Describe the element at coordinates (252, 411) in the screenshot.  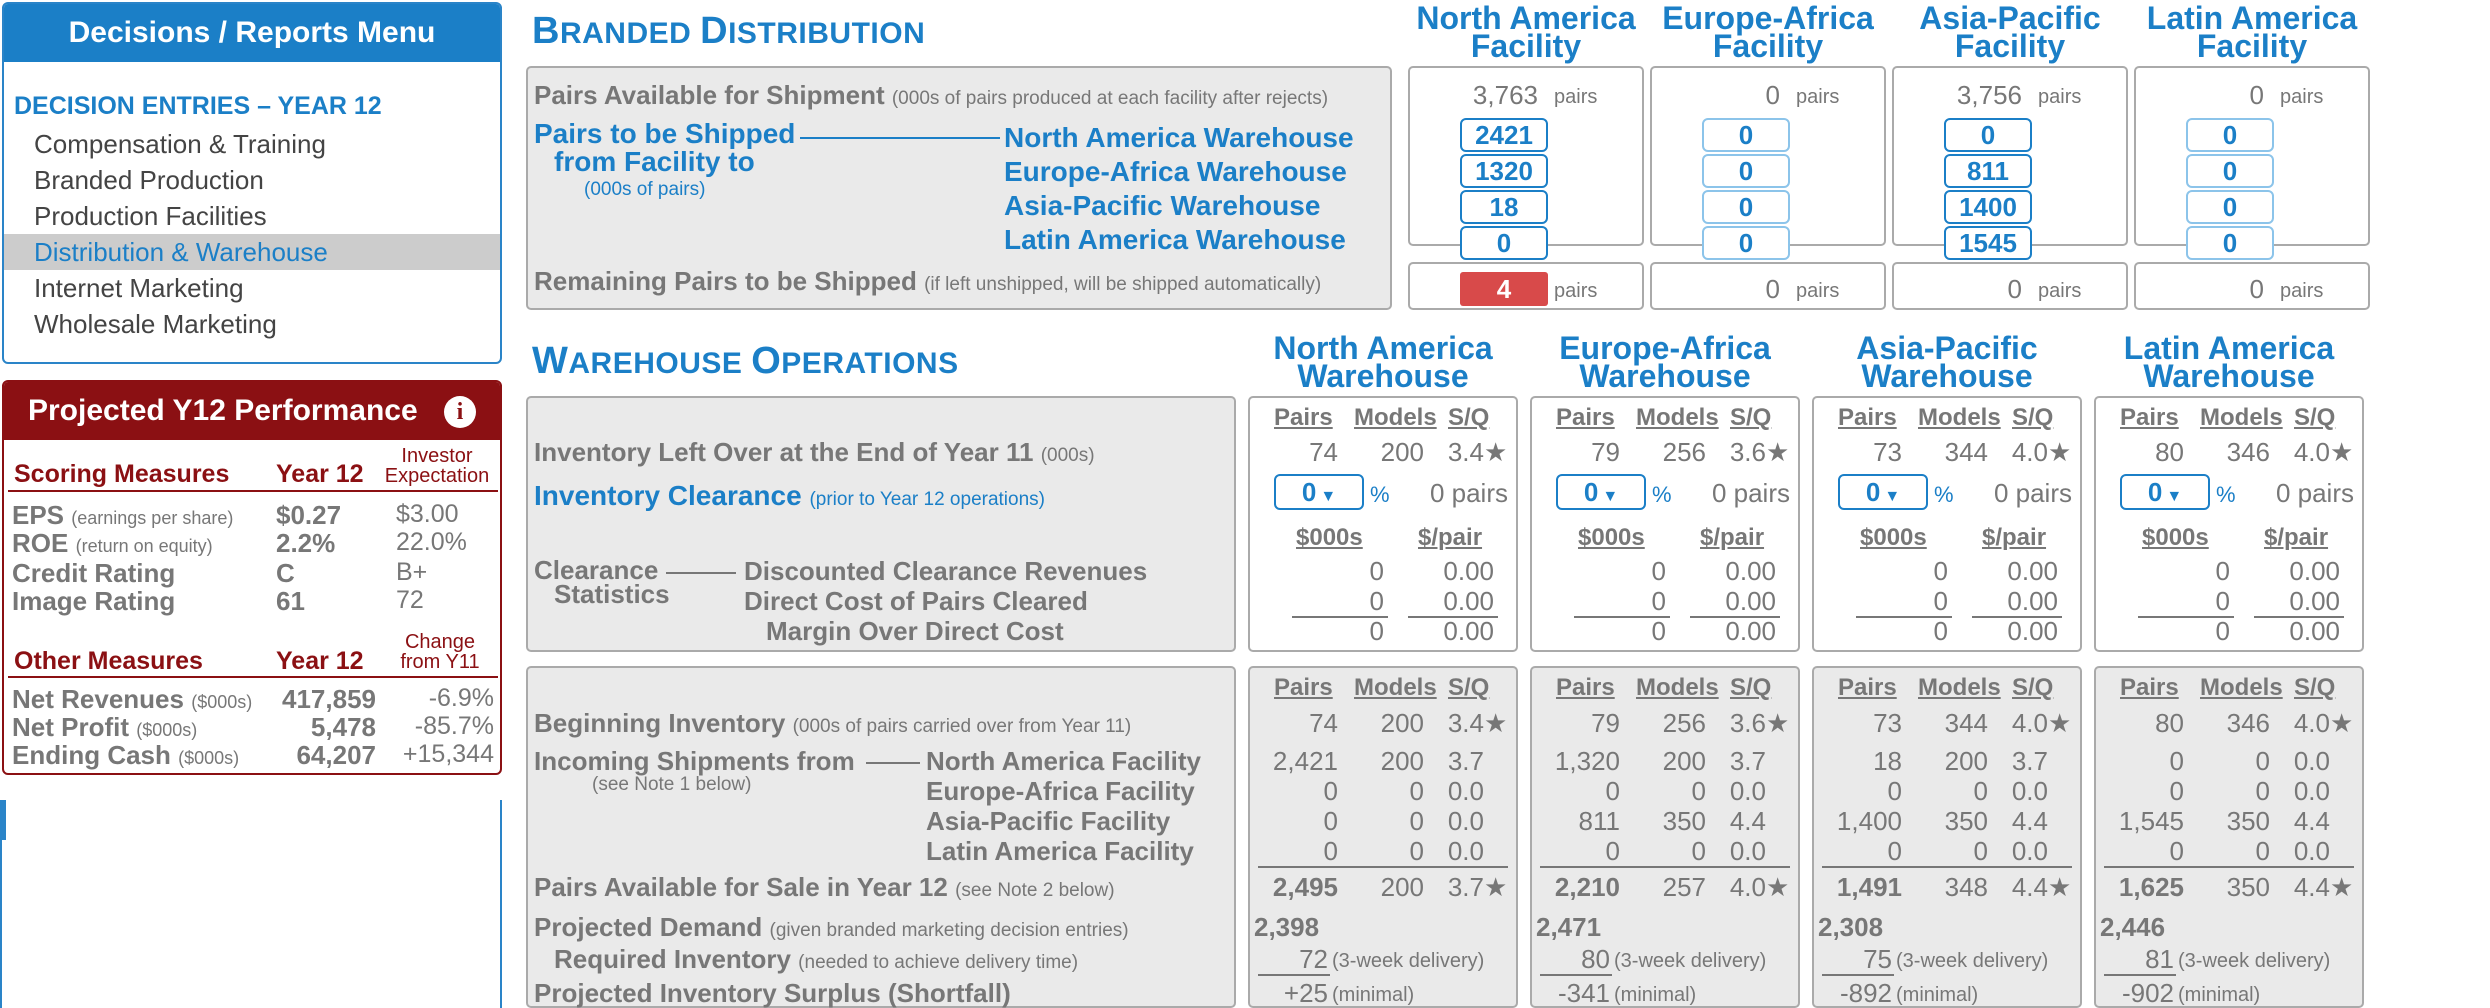
I see `projected-title: Projected Y12 Performance` at that location.